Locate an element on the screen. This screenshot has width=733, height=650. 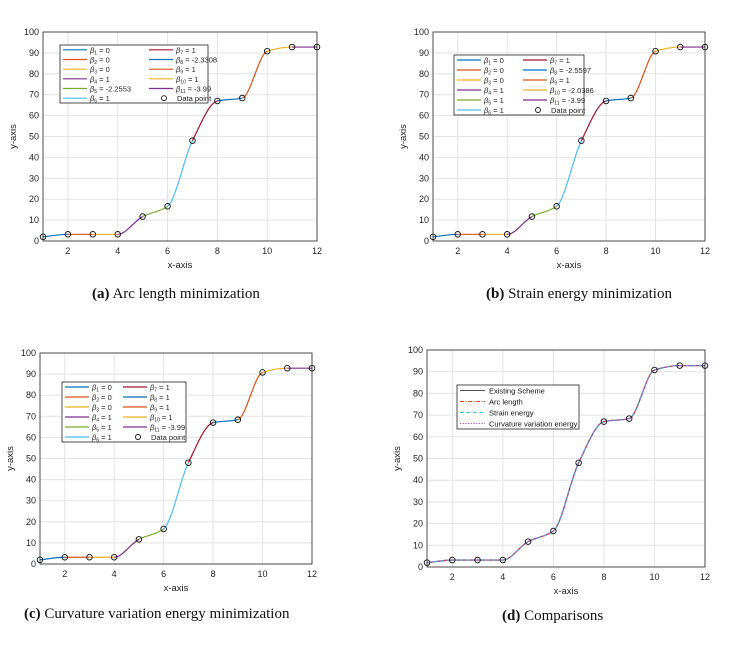
y-tick-label: 30 is located at coordinates (31, 501).